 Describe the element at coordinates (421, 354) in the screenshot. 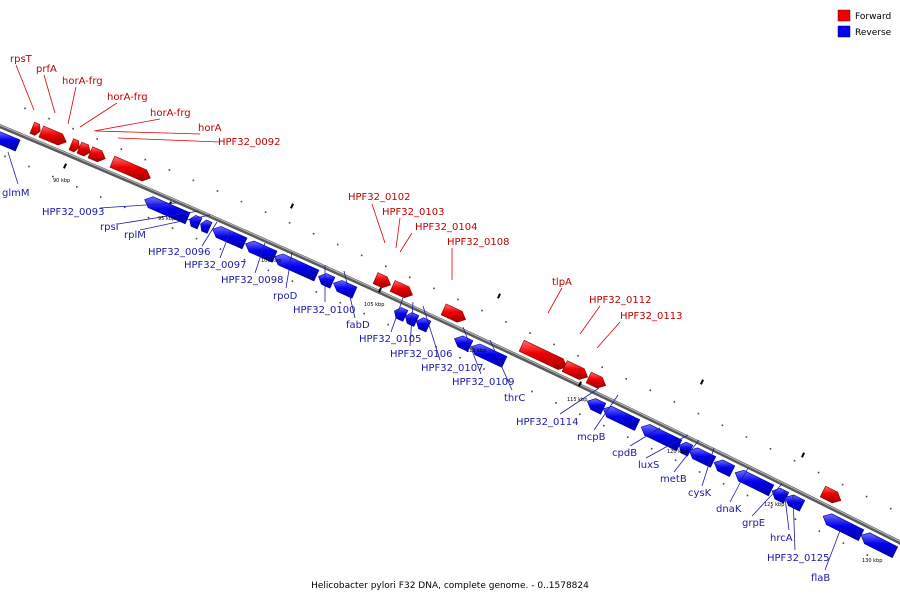

I see `gene-label: HPF32_0106` at that location.